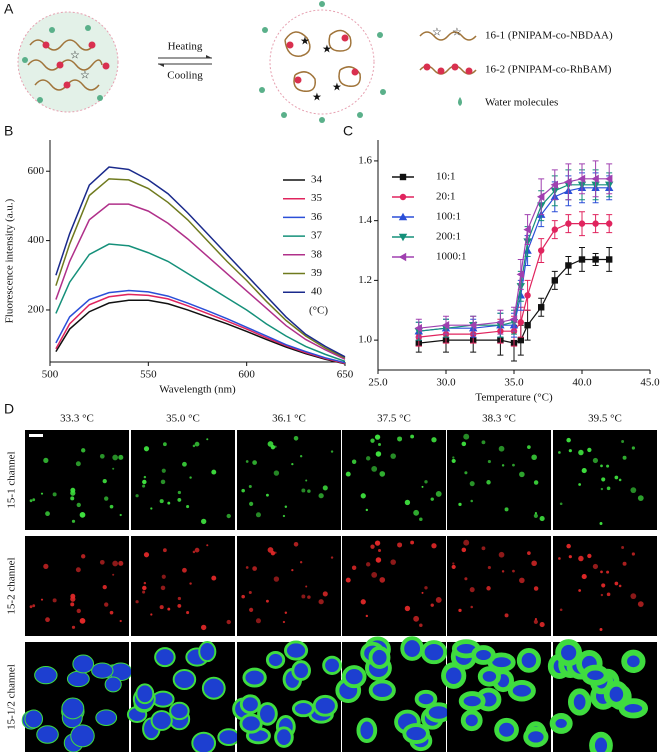  I want to click on legend-label: 1000:1, so click(451, 257).